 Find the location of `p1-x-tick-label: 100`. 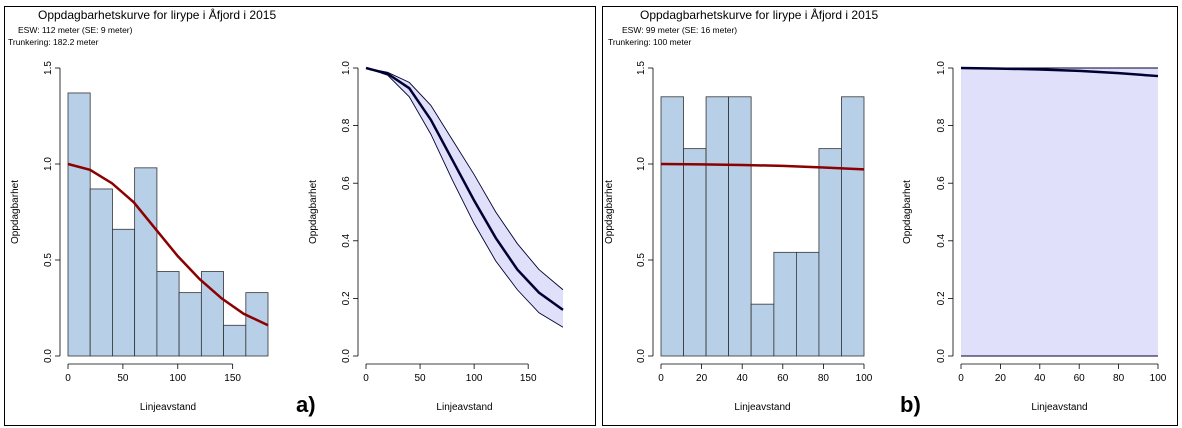

p1-x-tick-label: 100 is located at coordinates (474, 378).